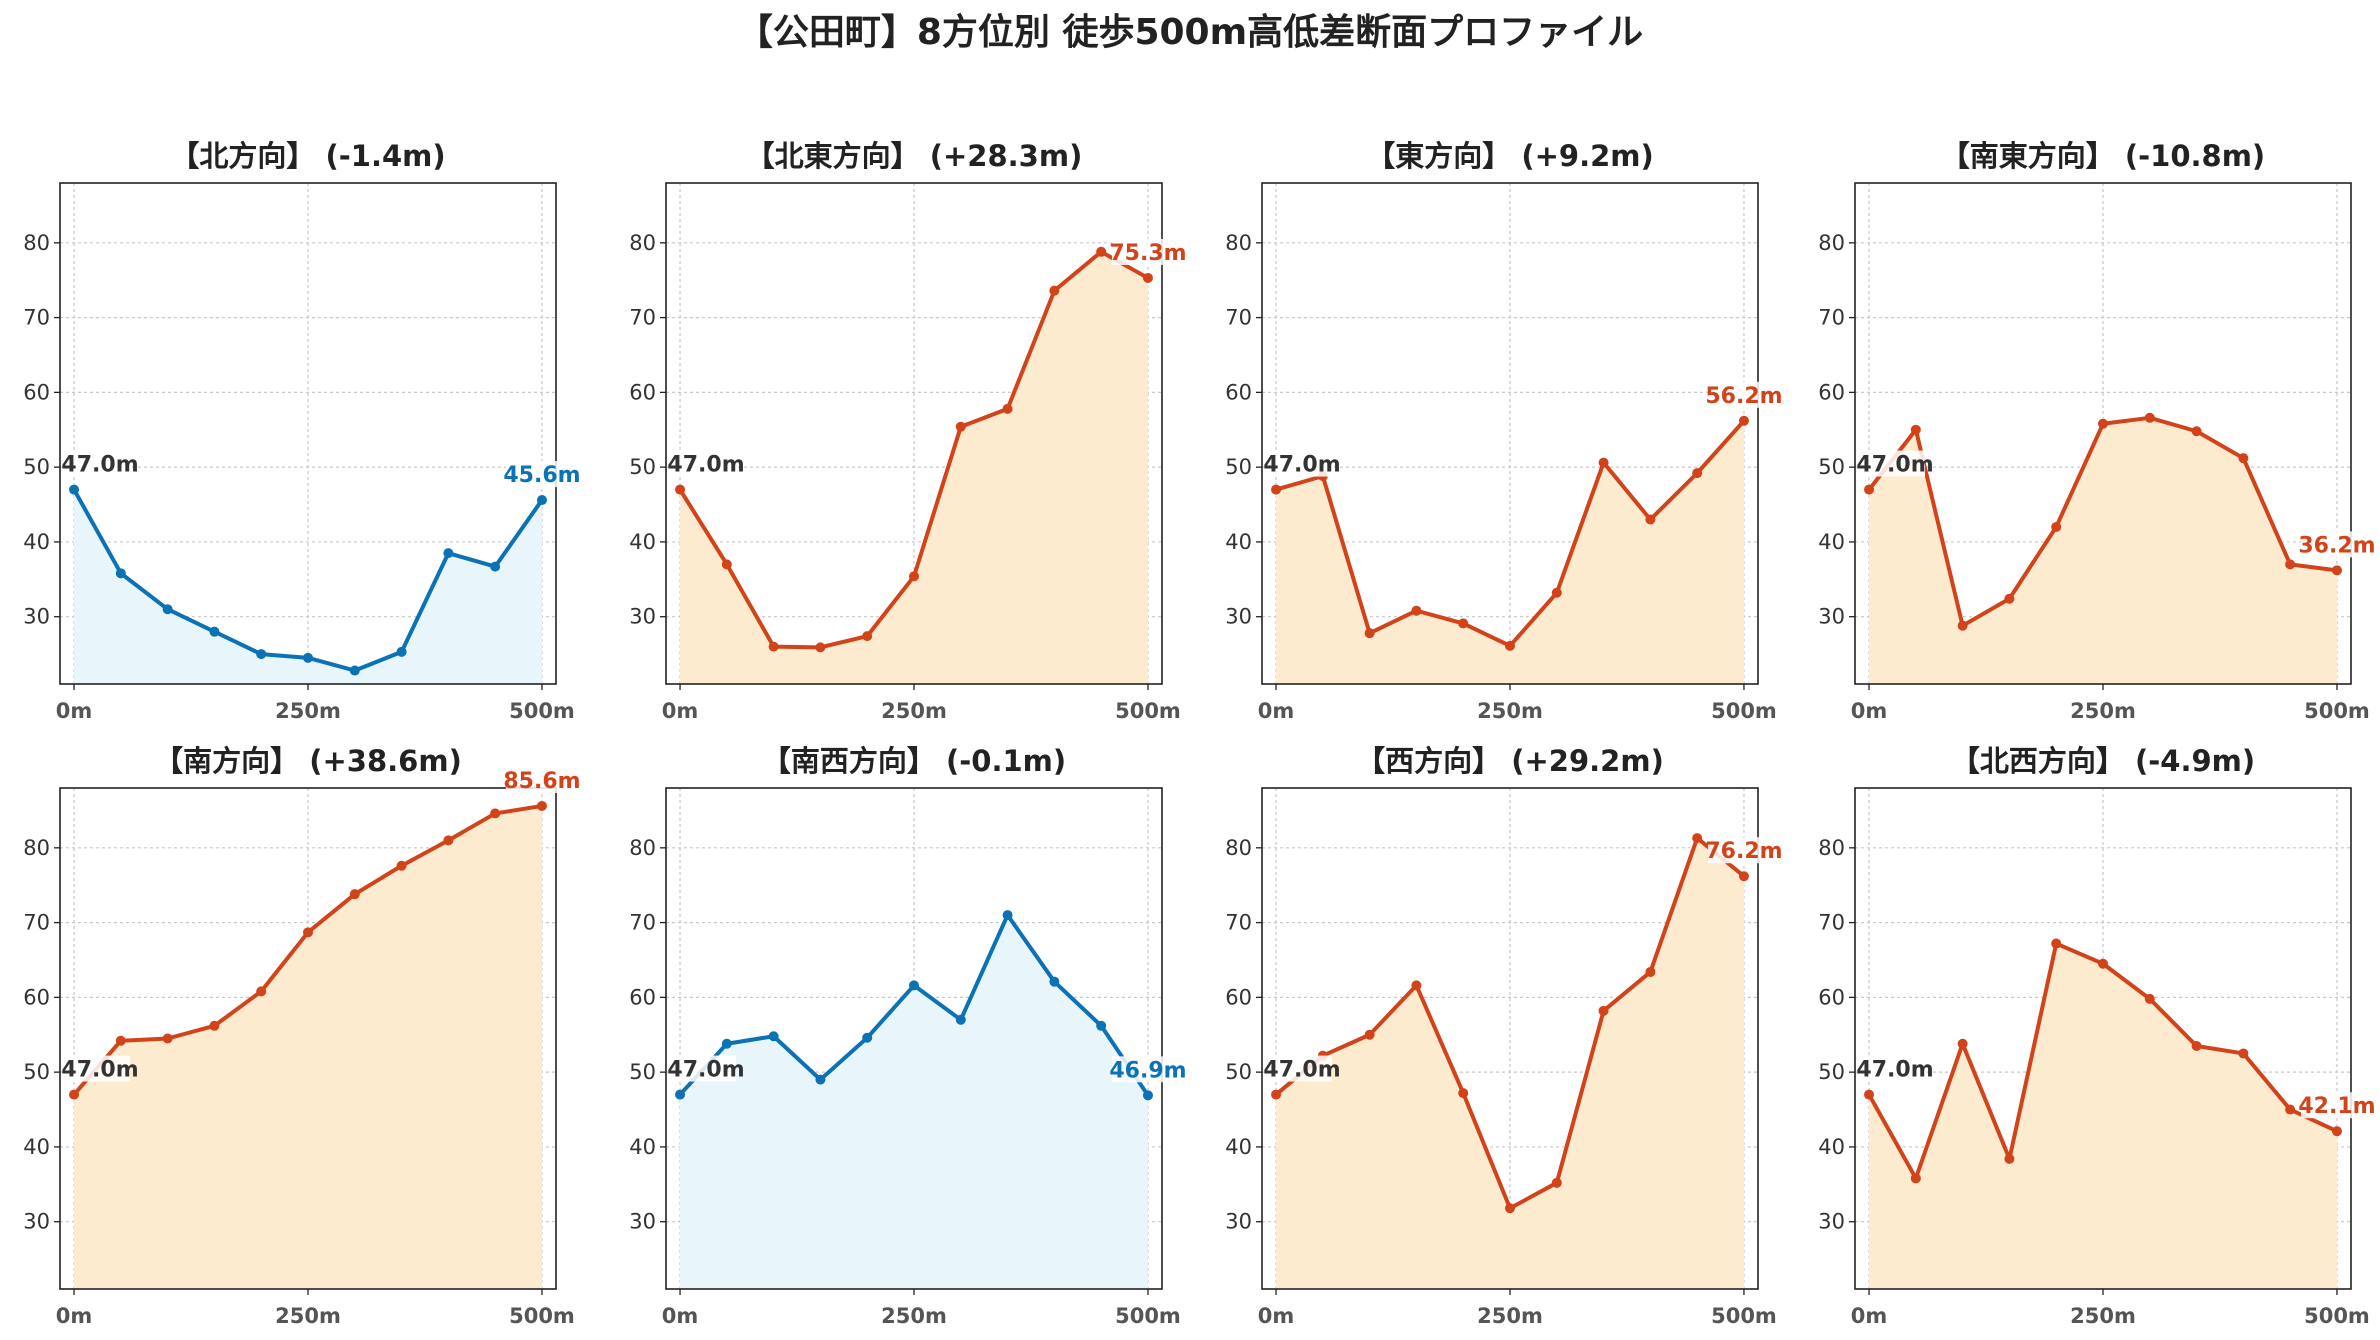 This screenshot has width=2380, height=1340. I want to click on end-elevation-label: 36.2m, so click(2336, 545).